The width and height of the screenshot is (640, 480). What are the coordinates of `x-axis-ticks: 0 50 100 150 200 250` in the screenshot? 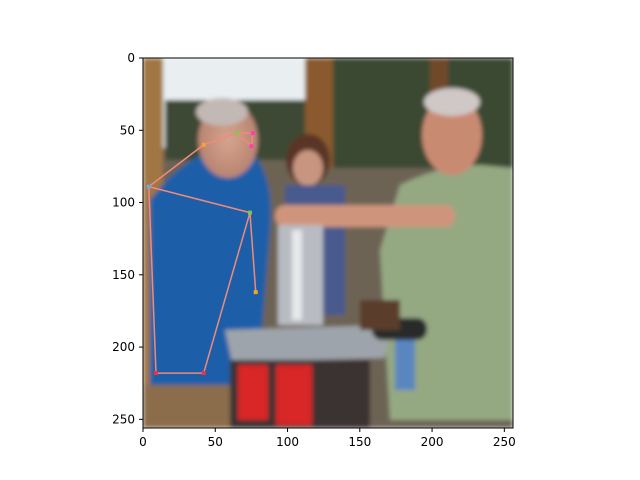 It's located at (327, 438).